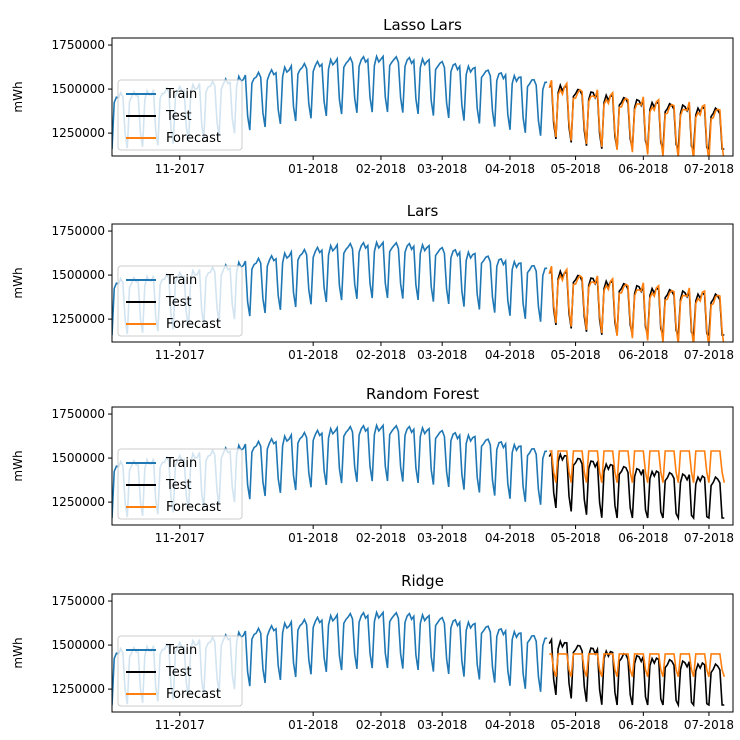 This screenshot has height=740, width=740. Describe the element at coordinates (422, 25) in the screenshot. I see `chart-title: Lasso Lars` at that location.